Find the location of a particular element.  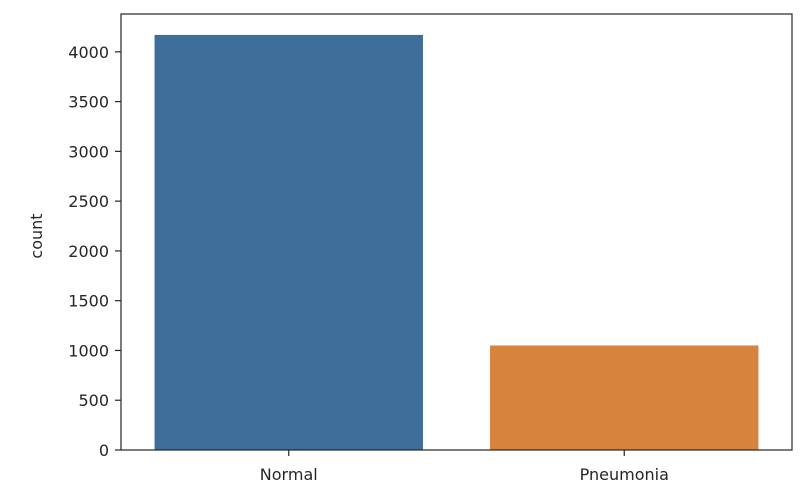

y-tick-label: 1000 is located at coordinates (88, 350).